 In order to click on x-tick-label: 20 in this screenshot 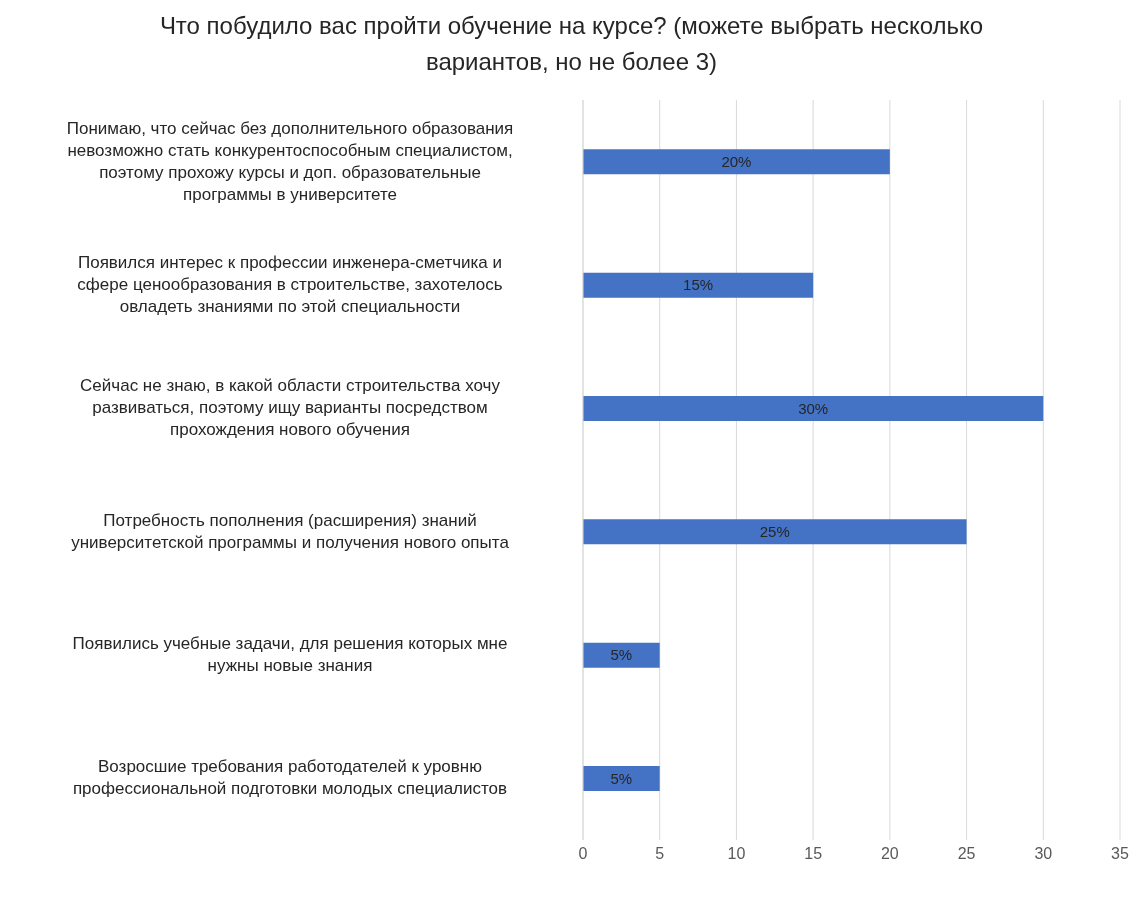, I will do `click(889, 854)`.